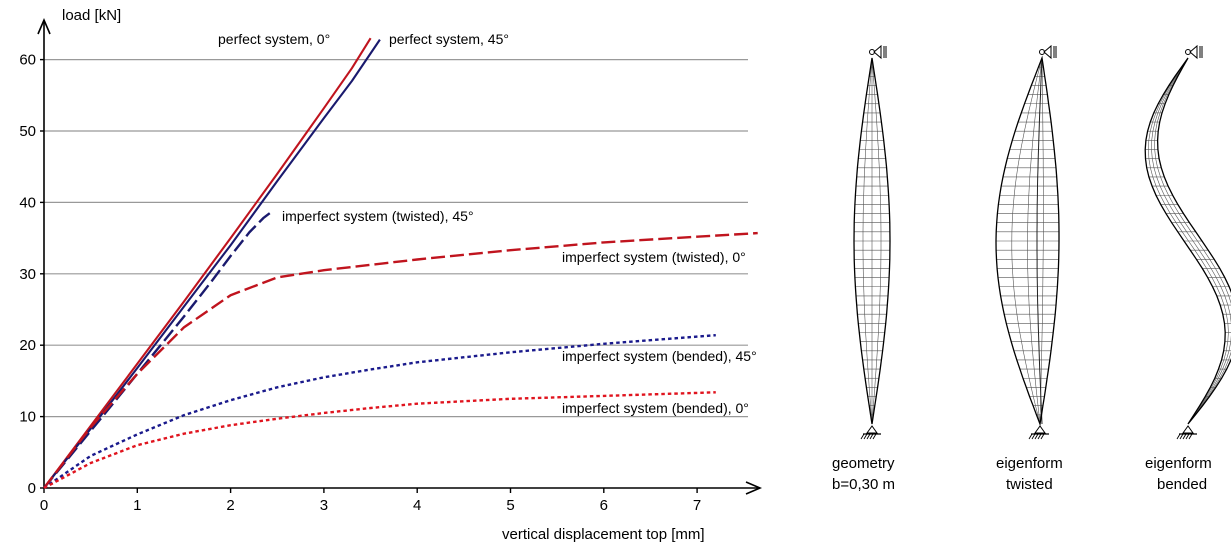  I want to click on annotation-bended-45: imperfect system (bended), 45°, so click(659, 356).